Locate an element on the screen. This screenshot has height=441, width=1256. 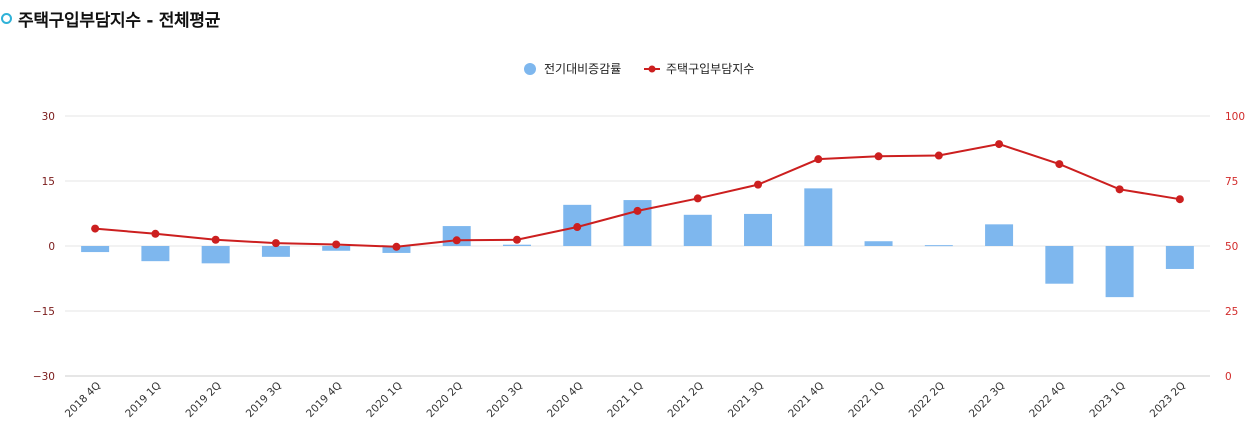
right-tick-label: 75 is located at coordinates (1231, 182).